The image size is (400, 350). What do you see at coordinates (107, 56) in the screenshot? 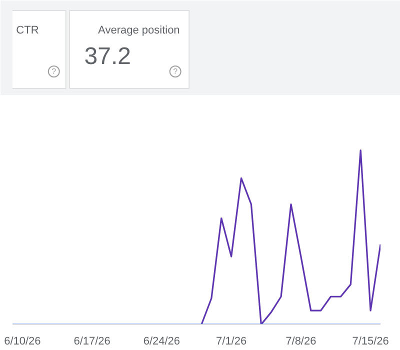
I see `text: 37.2` at bounding box center [107, 56].